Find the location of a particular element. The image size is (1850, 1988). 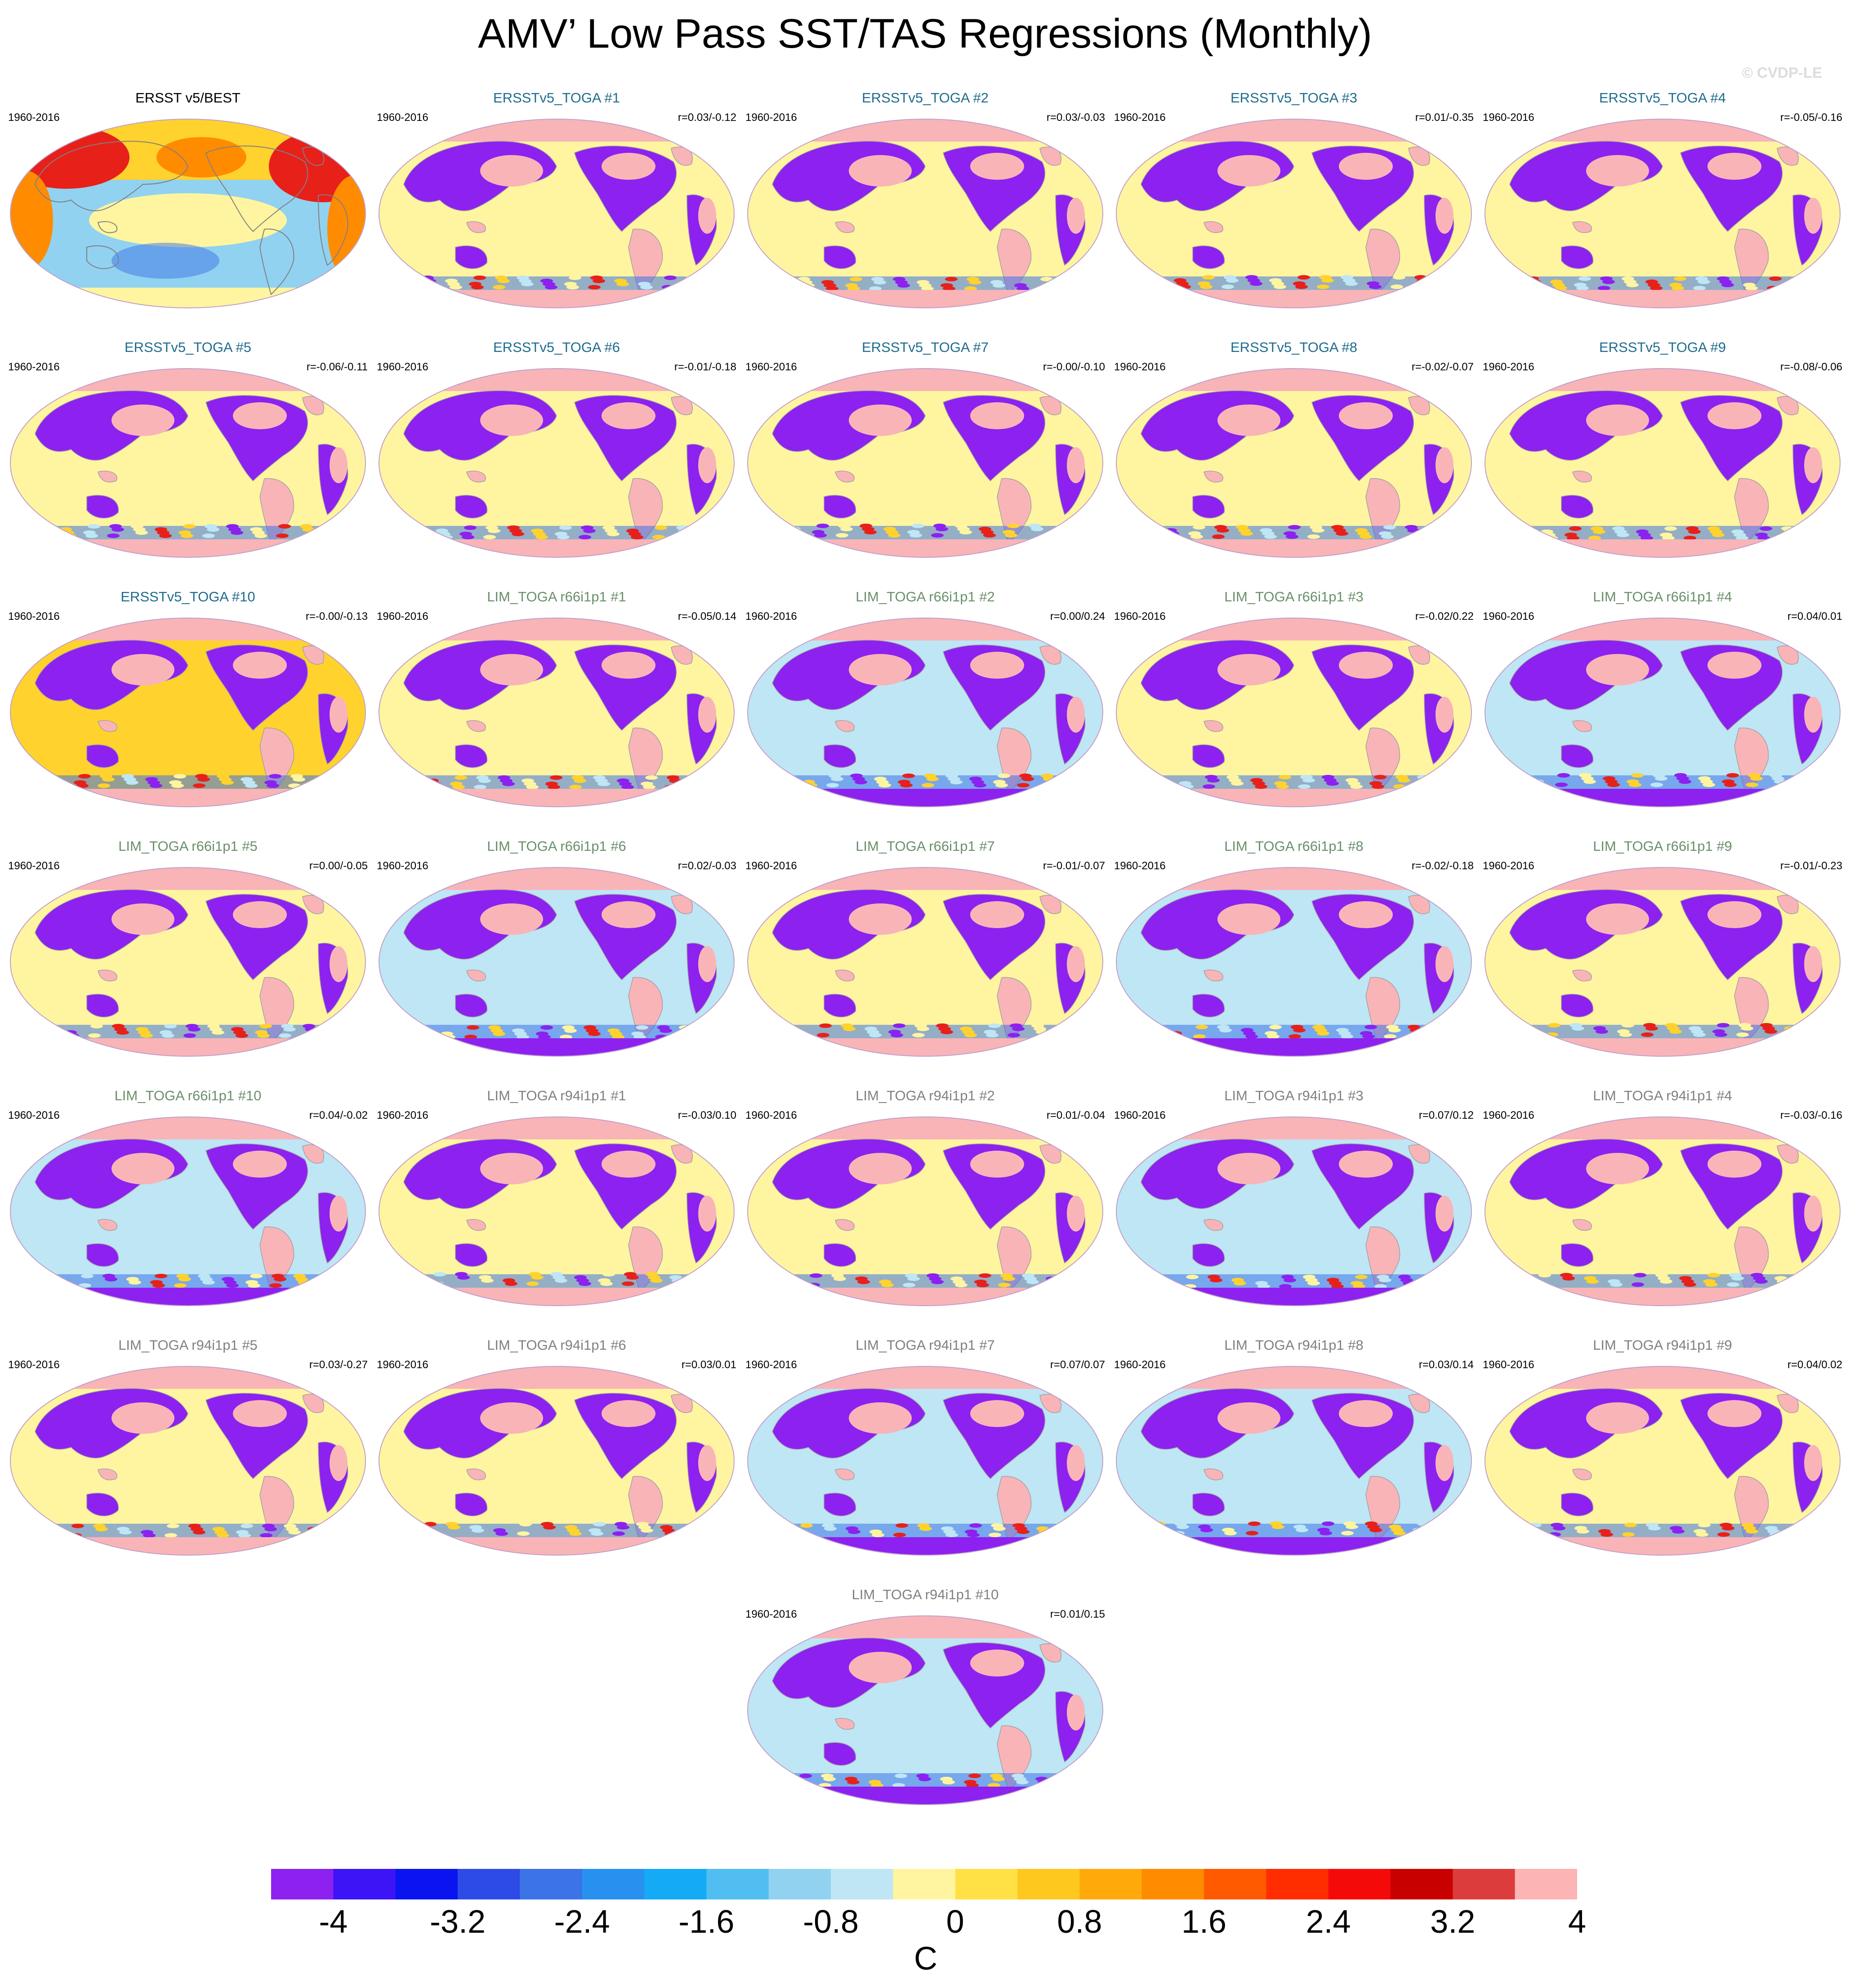

colorbar-tick-label: -0.8 is located at coordinates (831, 1922).